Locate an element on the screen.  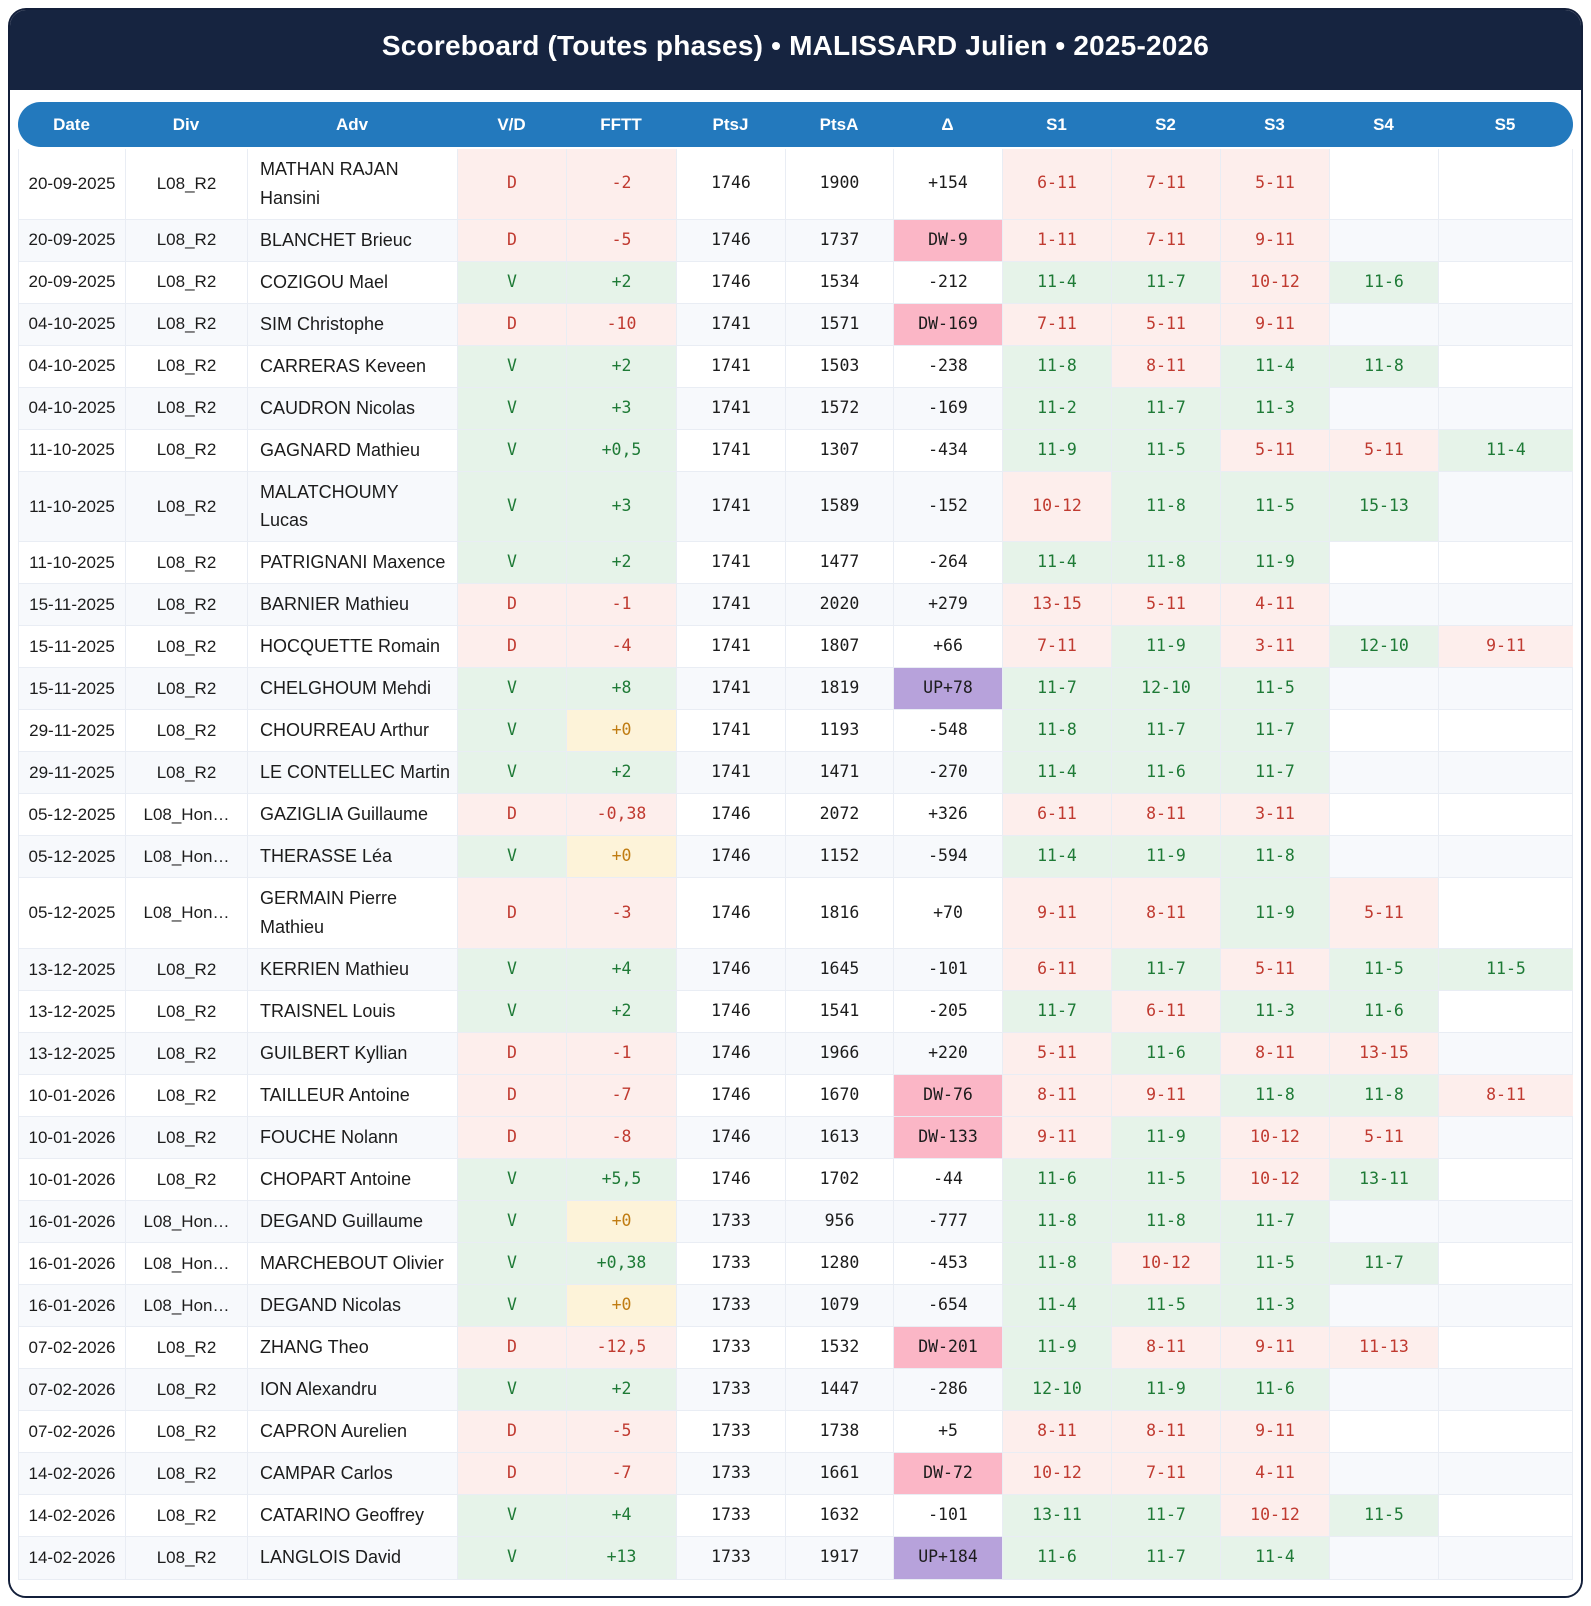
date-cell: 14-02-2026 is located at coordinates (72, 1557).